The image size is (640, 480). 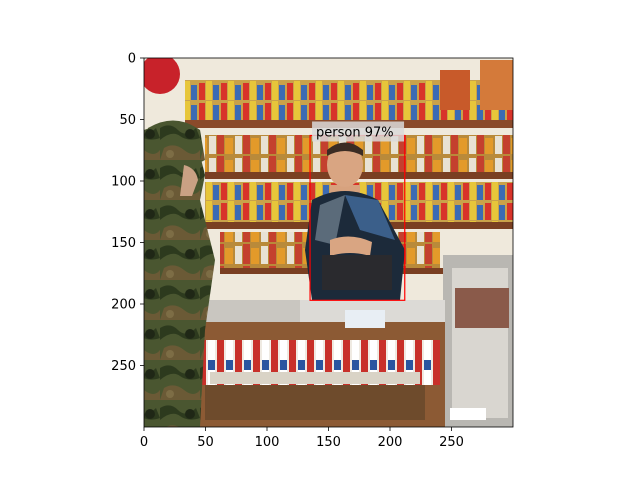 I want to click on cashier-person, so click(x=355, y=221).